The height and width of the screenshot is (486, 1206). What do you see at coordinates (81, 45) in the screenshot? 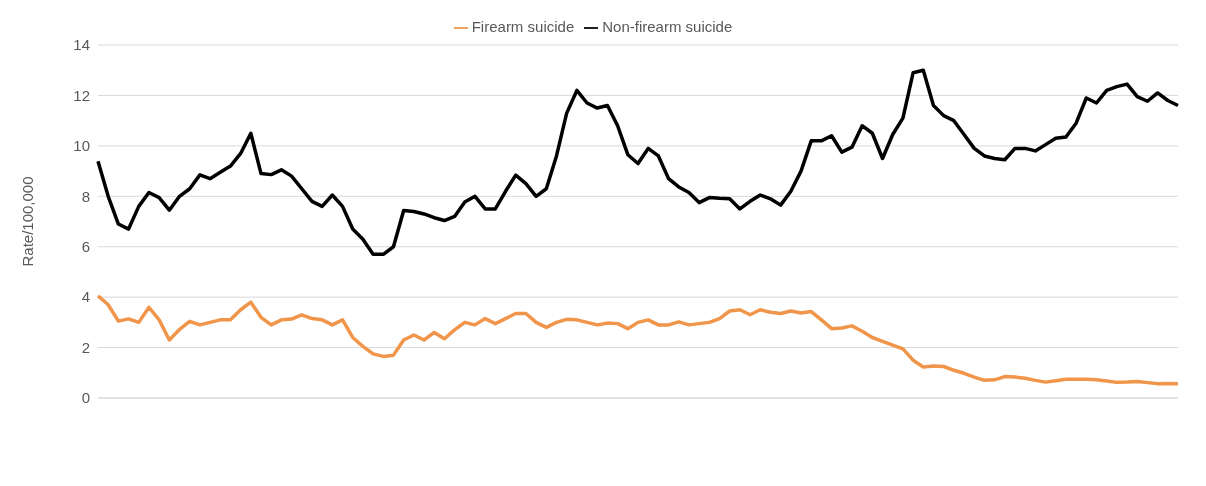
I see `y-tick-label: 14` at bounding box center [81, 45].